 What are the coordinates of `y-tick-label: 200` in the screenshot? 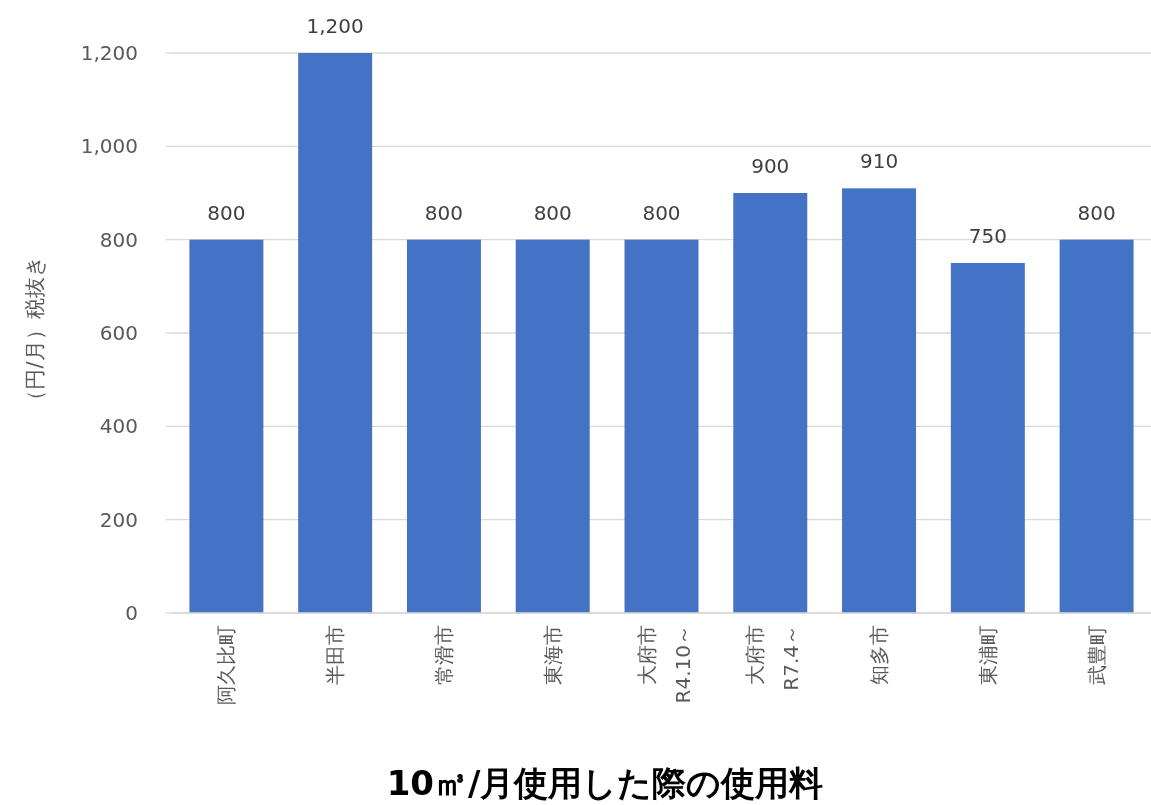 It's located at (118, 519).